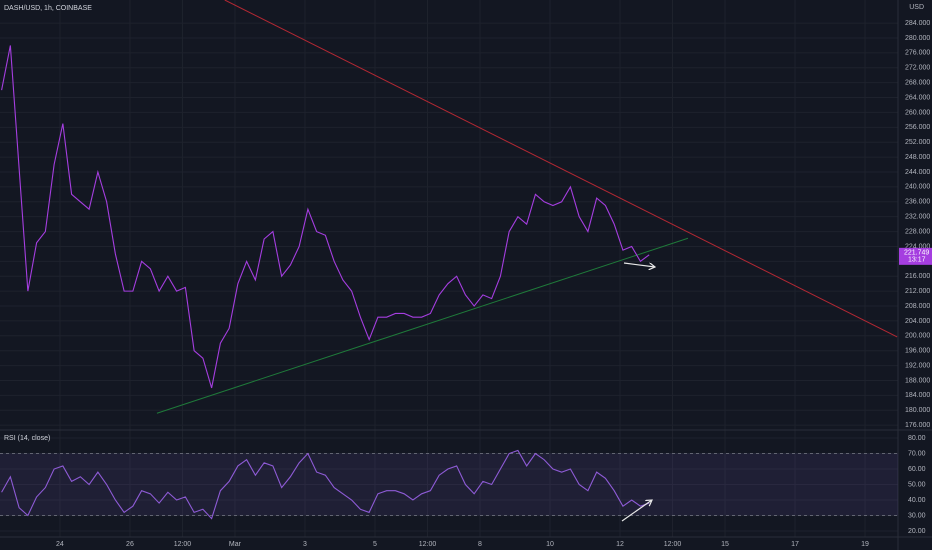 The image size is (932, 550). I want to click on y-tick-label: 224.000, so click(917, 246).